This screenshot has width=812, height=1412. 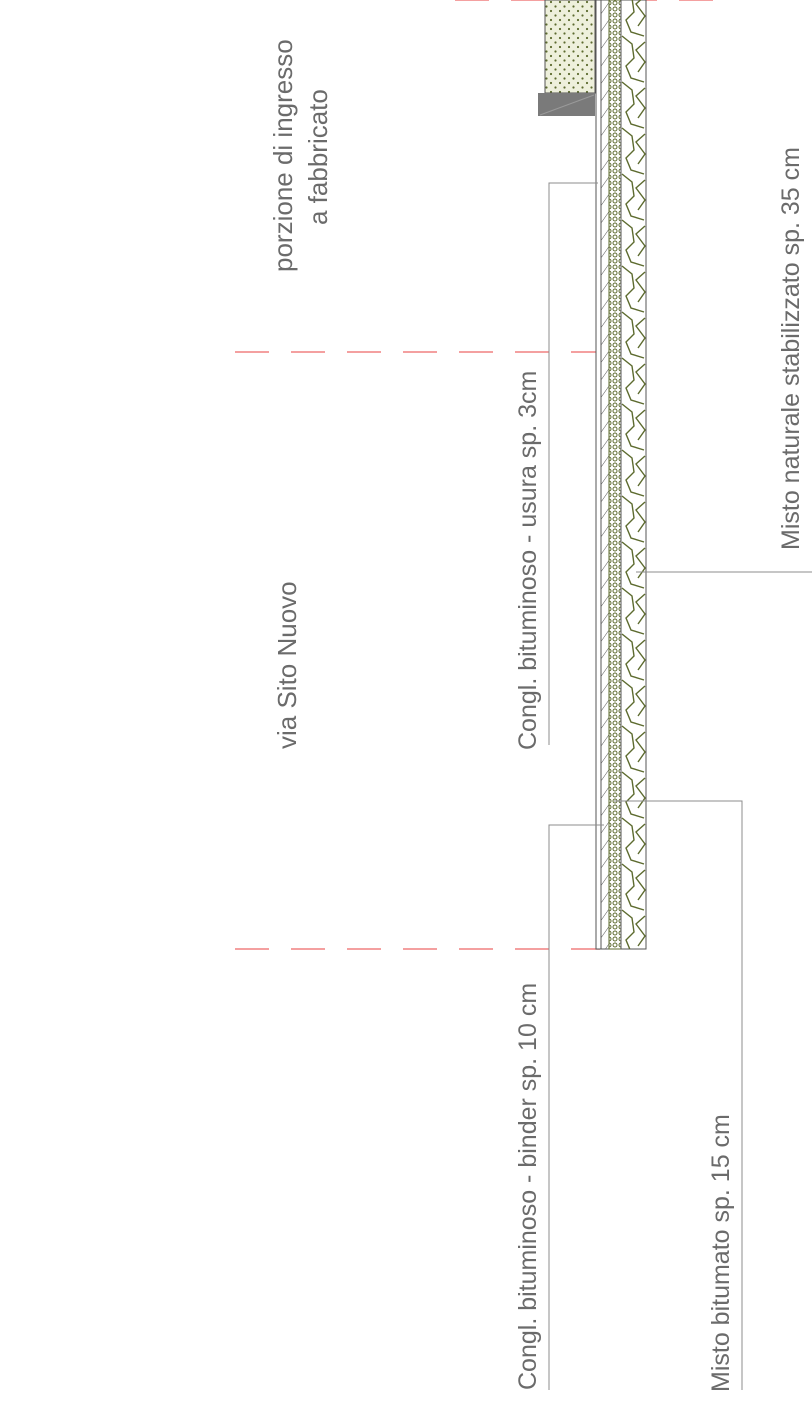 What do you see at coordinates (615, 475) in the screenshot?
I see `layer-base-strip` at bounding box center [615, 475].